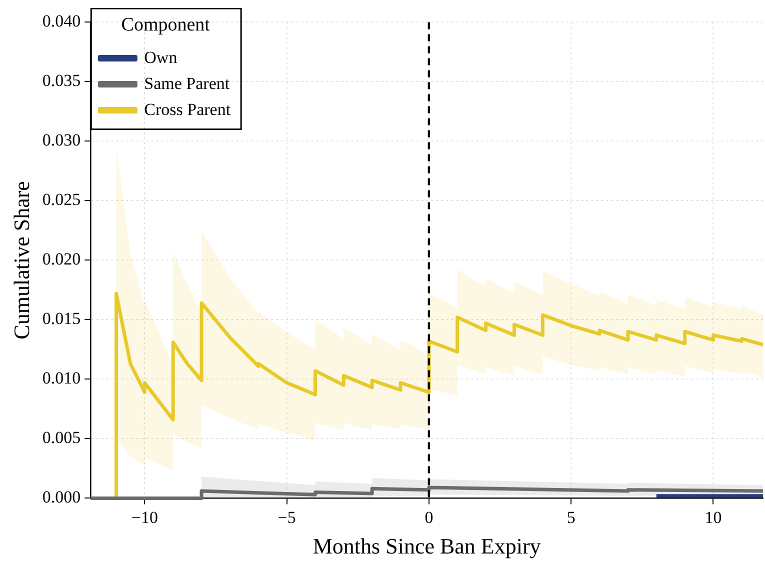 The height and width of the screenshot is (571, 765). I want to click on y-tick-label: 0.035, so click(61, 80).